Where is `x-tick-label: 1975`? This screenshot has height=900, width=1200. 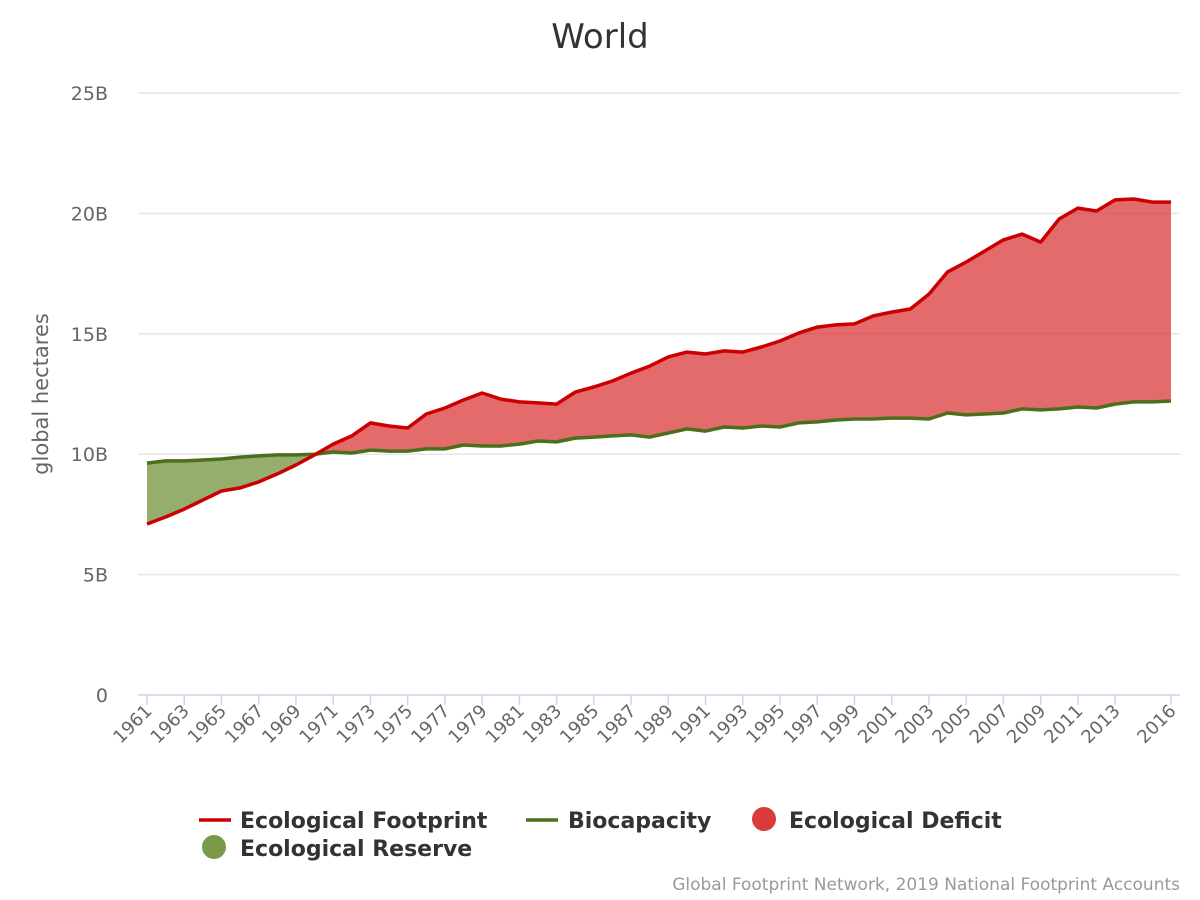
x-tick-label: 1975 is located at coordinates (393, 724).